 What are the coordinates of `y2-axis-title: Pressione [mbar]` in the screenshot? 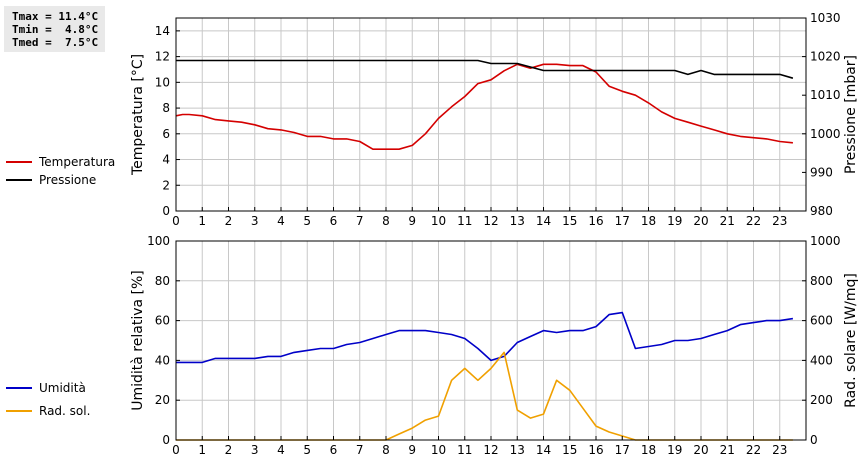 It's located at (851, 114).